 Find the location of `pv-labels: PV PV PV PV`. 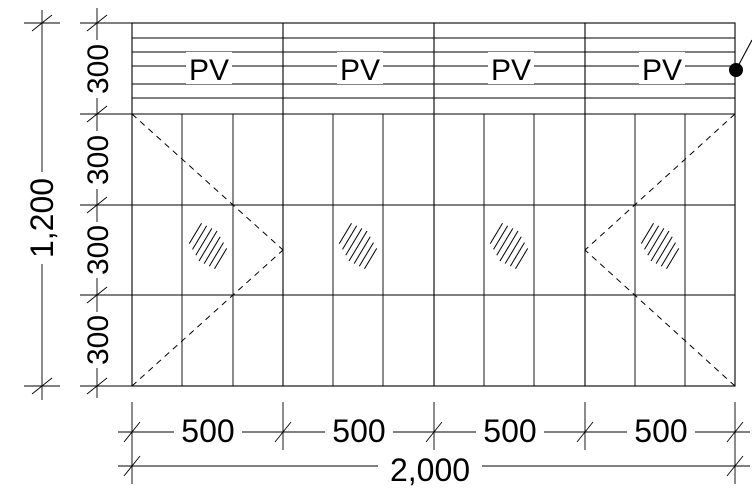

pv-labels: PV PV PV PV is located at coordinates (435, 69).